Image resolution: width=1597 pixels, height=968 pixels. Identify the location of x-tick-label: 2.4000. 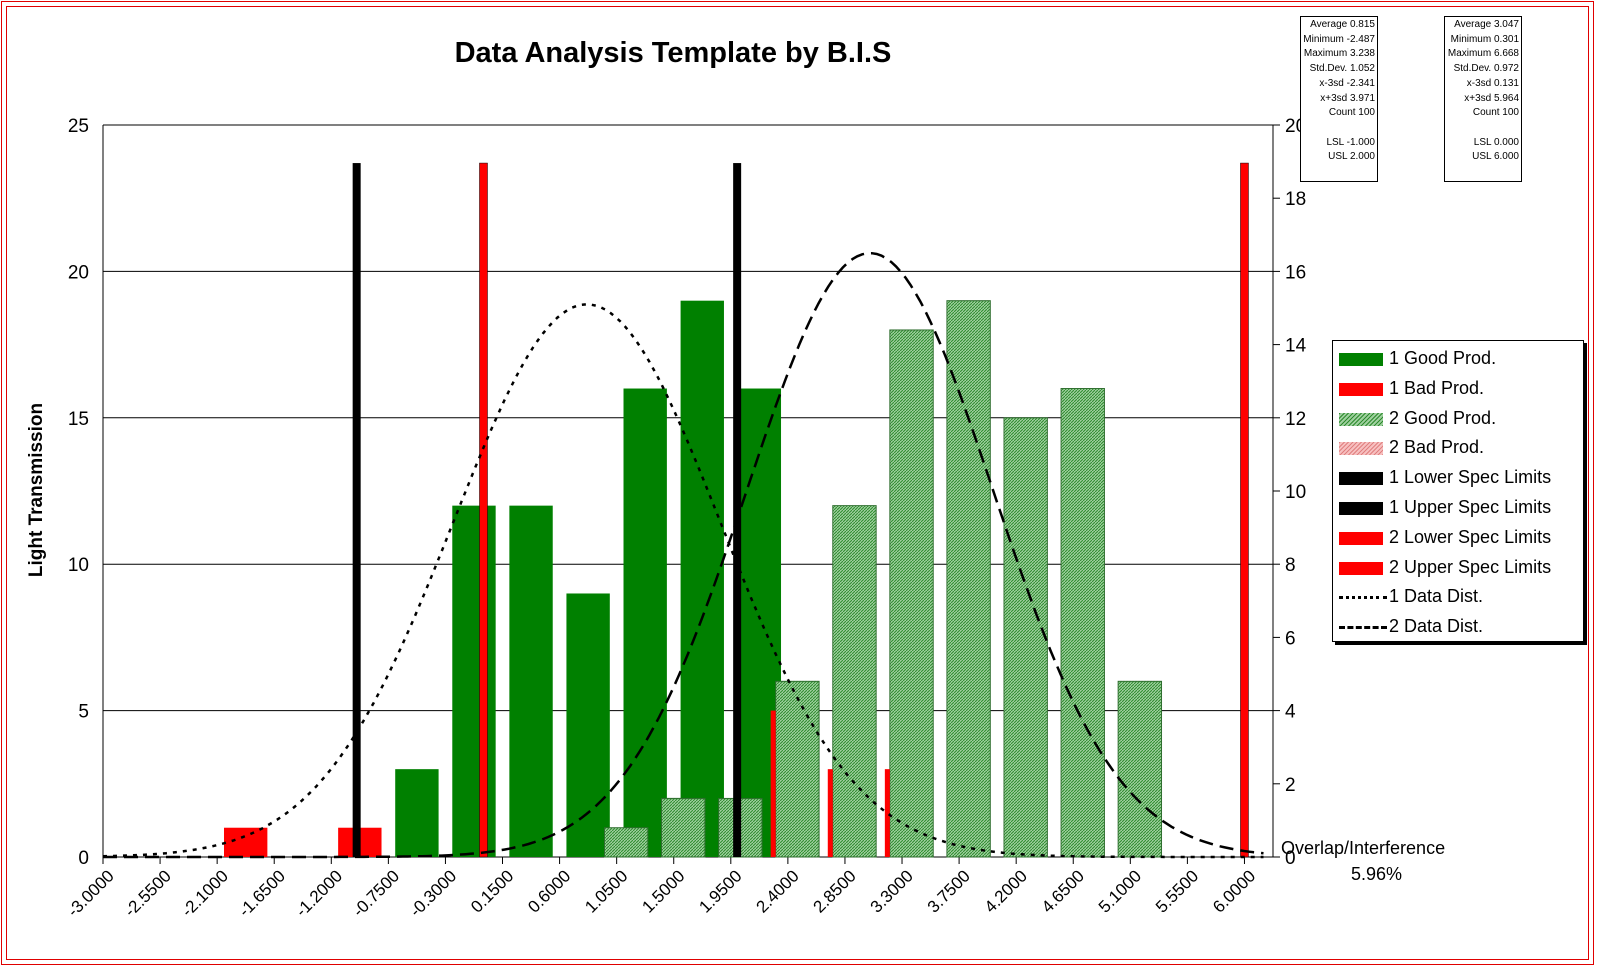
(778, 891).